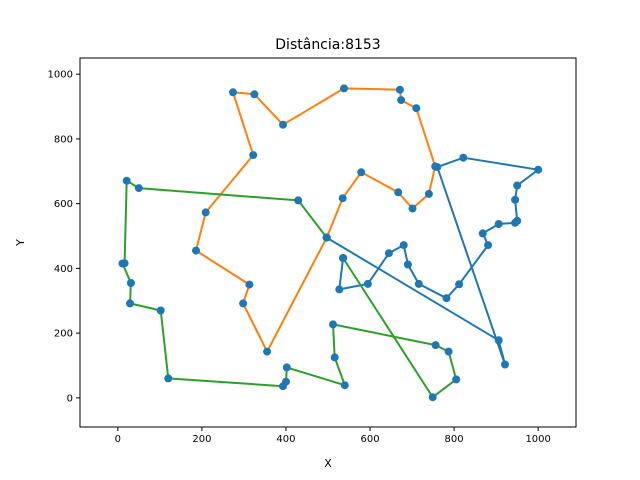 This screenshot has height=480, width=640. I want to click on x-tick-label: 400, so click(285, 439).